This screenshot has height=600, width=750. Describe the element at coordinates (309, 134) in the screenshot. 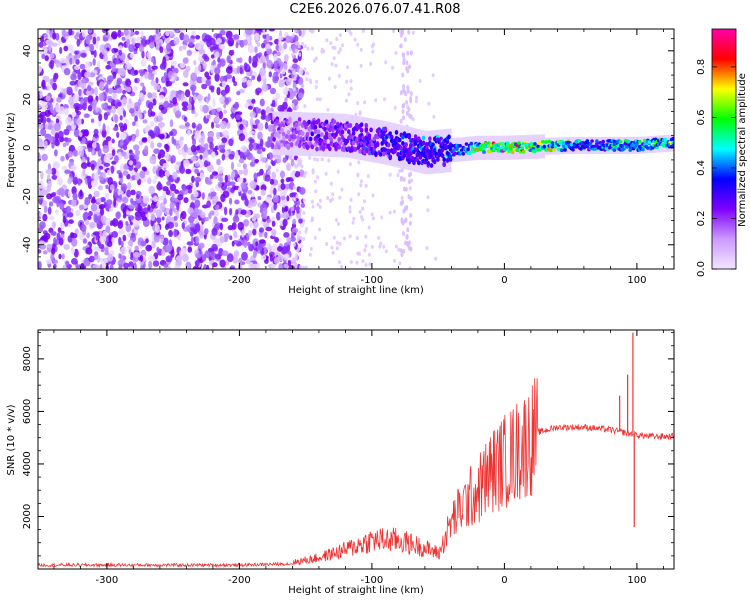

I see `ridge-halo` at that location.